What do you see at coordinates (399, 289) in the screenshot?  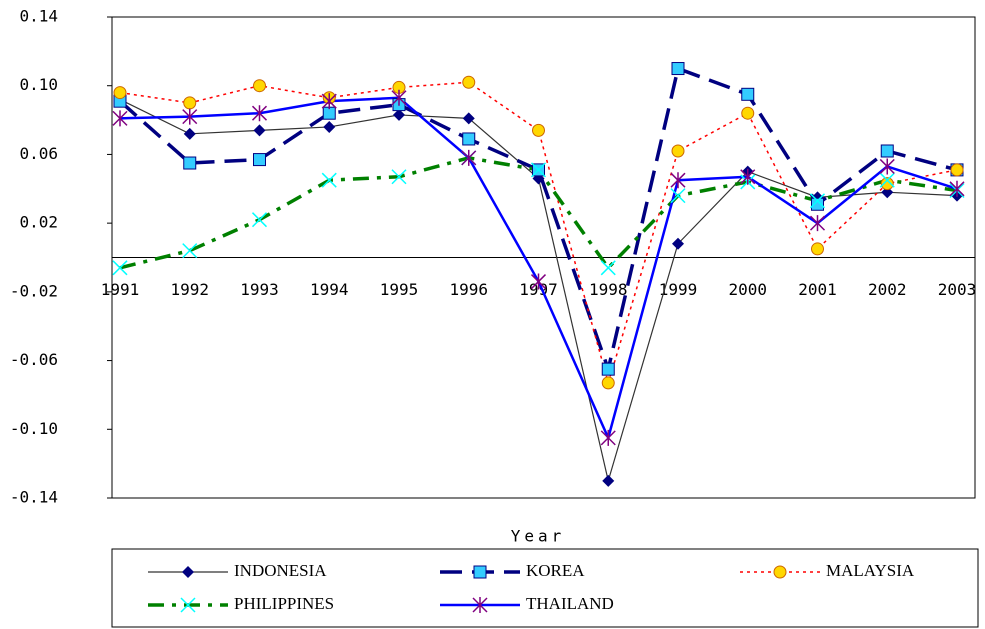 I see `x-tick-label: 1995` at bounding box center [399, 289].